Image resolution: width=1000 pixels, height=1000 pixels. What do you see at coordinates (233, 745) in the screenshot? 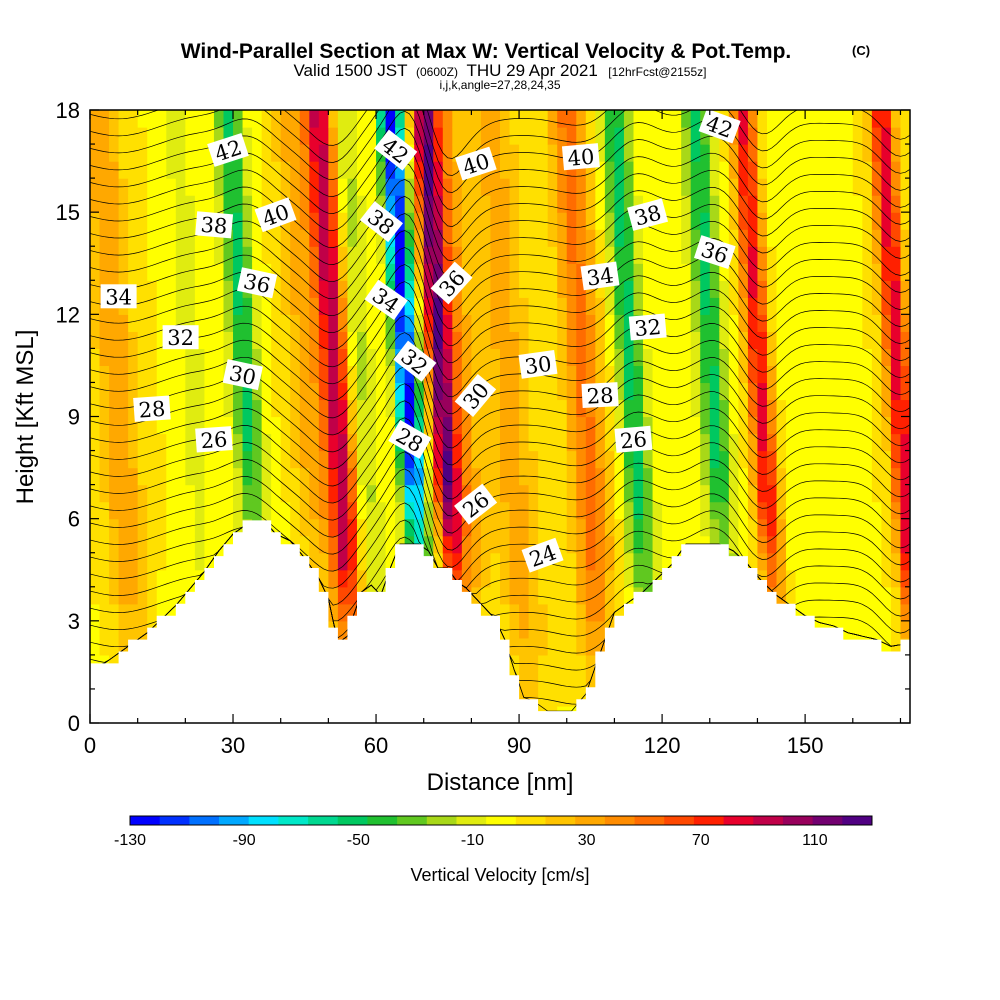
I see `x-tick-label: 30` at bounding box center [233, 745].